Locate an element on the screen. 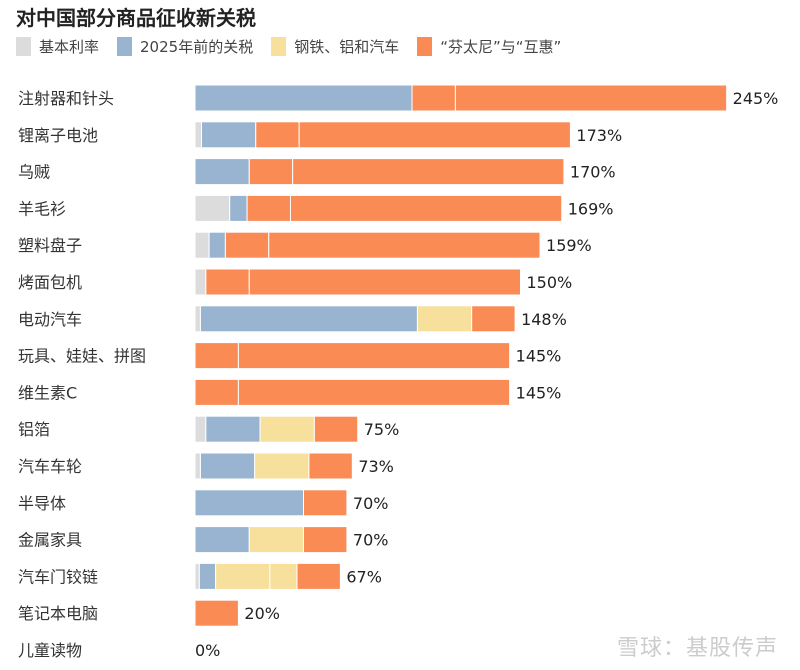  legend-item: 钢铁、铝和汽车 is located at coordinates (335, 46).